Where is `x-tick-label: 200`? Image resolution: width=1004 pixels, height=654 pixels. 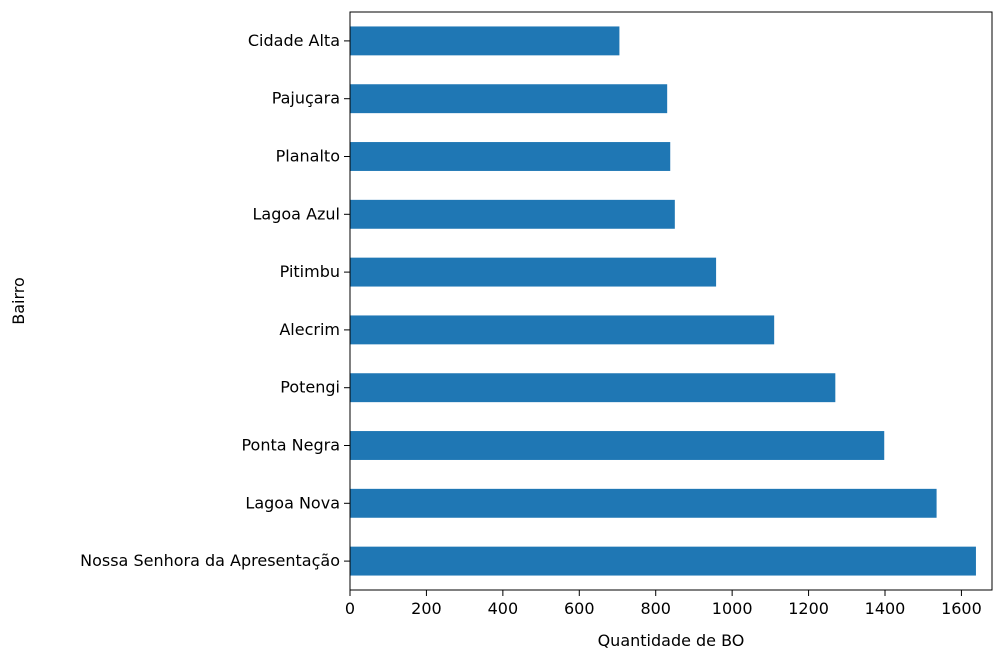
x-tick-label: 200 is located at coordinates (426, 608).